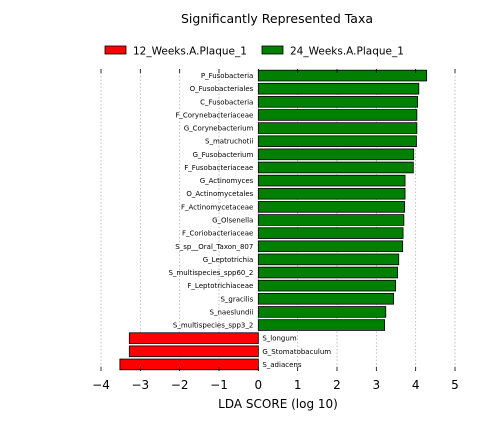  What do you see at coordinates (214, 247) in the screenshot?
I see `category-label: S_sp__Oral_Taxon_807` at bounding box center [214, 247].